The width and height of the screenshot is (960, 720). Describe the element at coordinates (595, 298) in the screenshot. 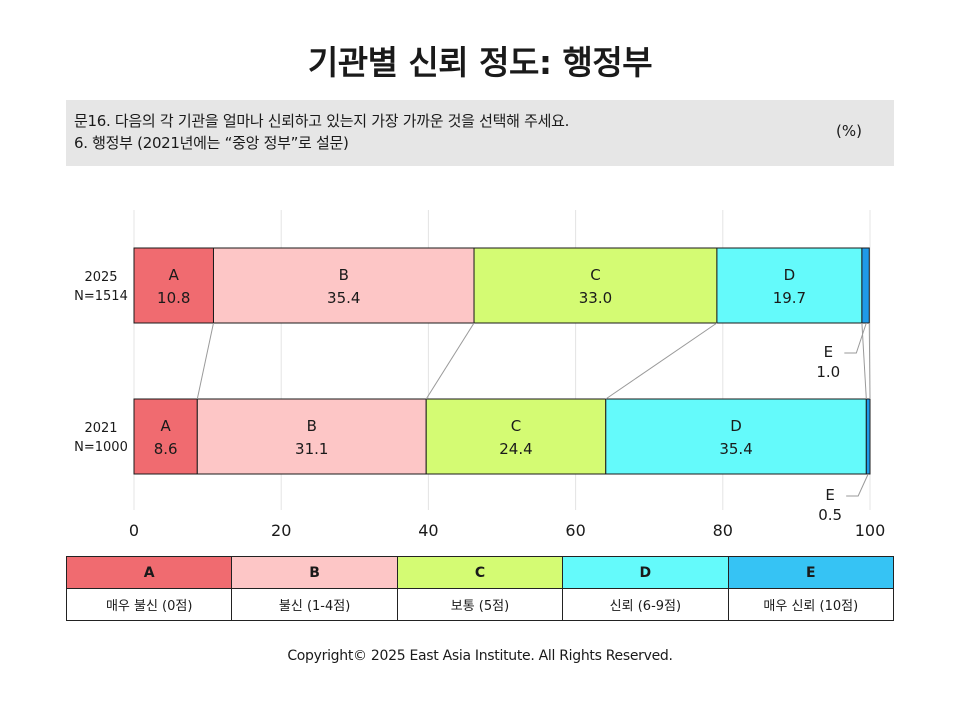

I see `bar-value-label: 33.0` at that location.